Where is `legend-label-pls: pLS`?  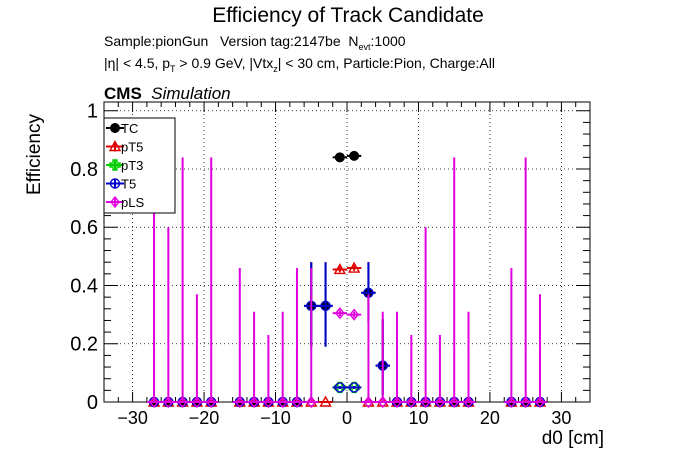
legend-label-pls: pLS is located at coordinates (132, 202).